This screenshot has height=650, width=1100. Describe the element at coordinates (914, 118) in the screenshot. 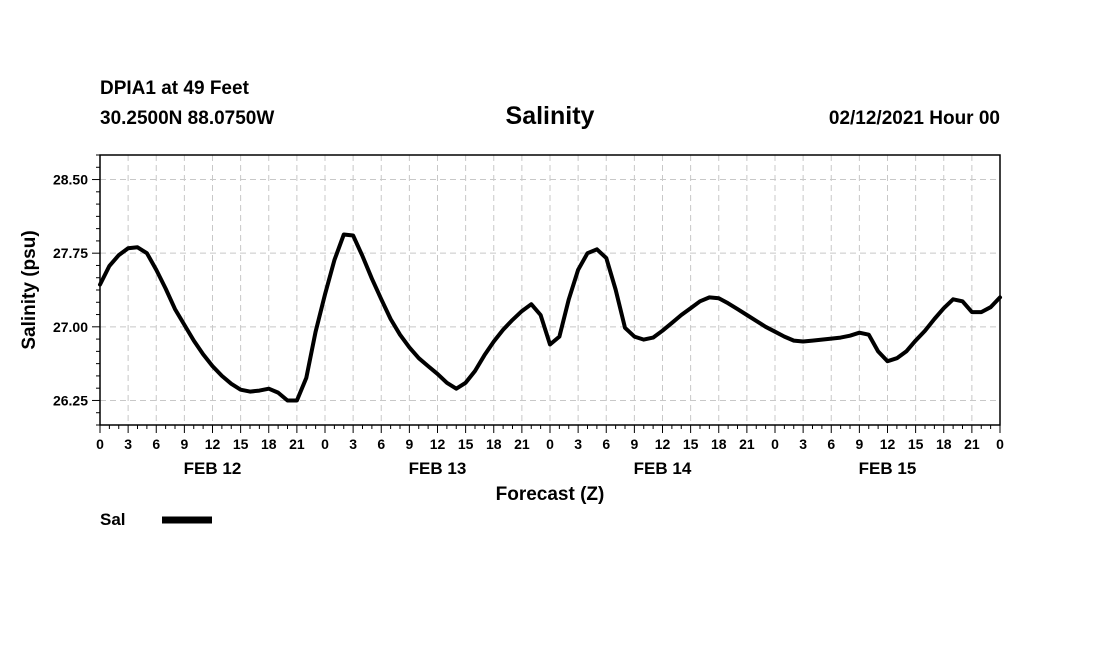

I see `forecast-run-time: 02/12/2021 Hour 00` at that location.